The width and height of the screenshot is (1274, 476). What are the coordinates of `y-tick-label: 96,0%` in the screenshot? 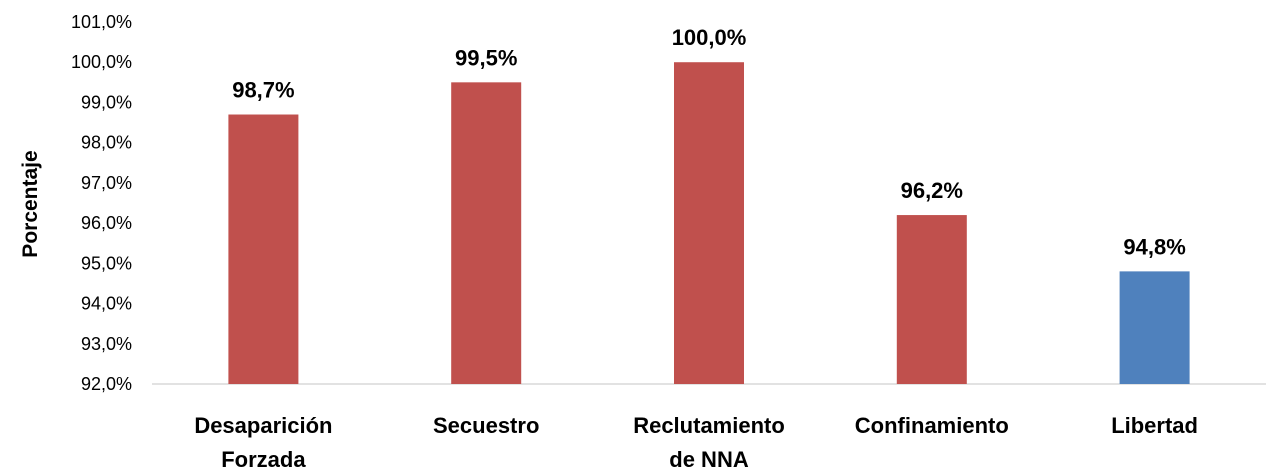 It's located at (106, 223).